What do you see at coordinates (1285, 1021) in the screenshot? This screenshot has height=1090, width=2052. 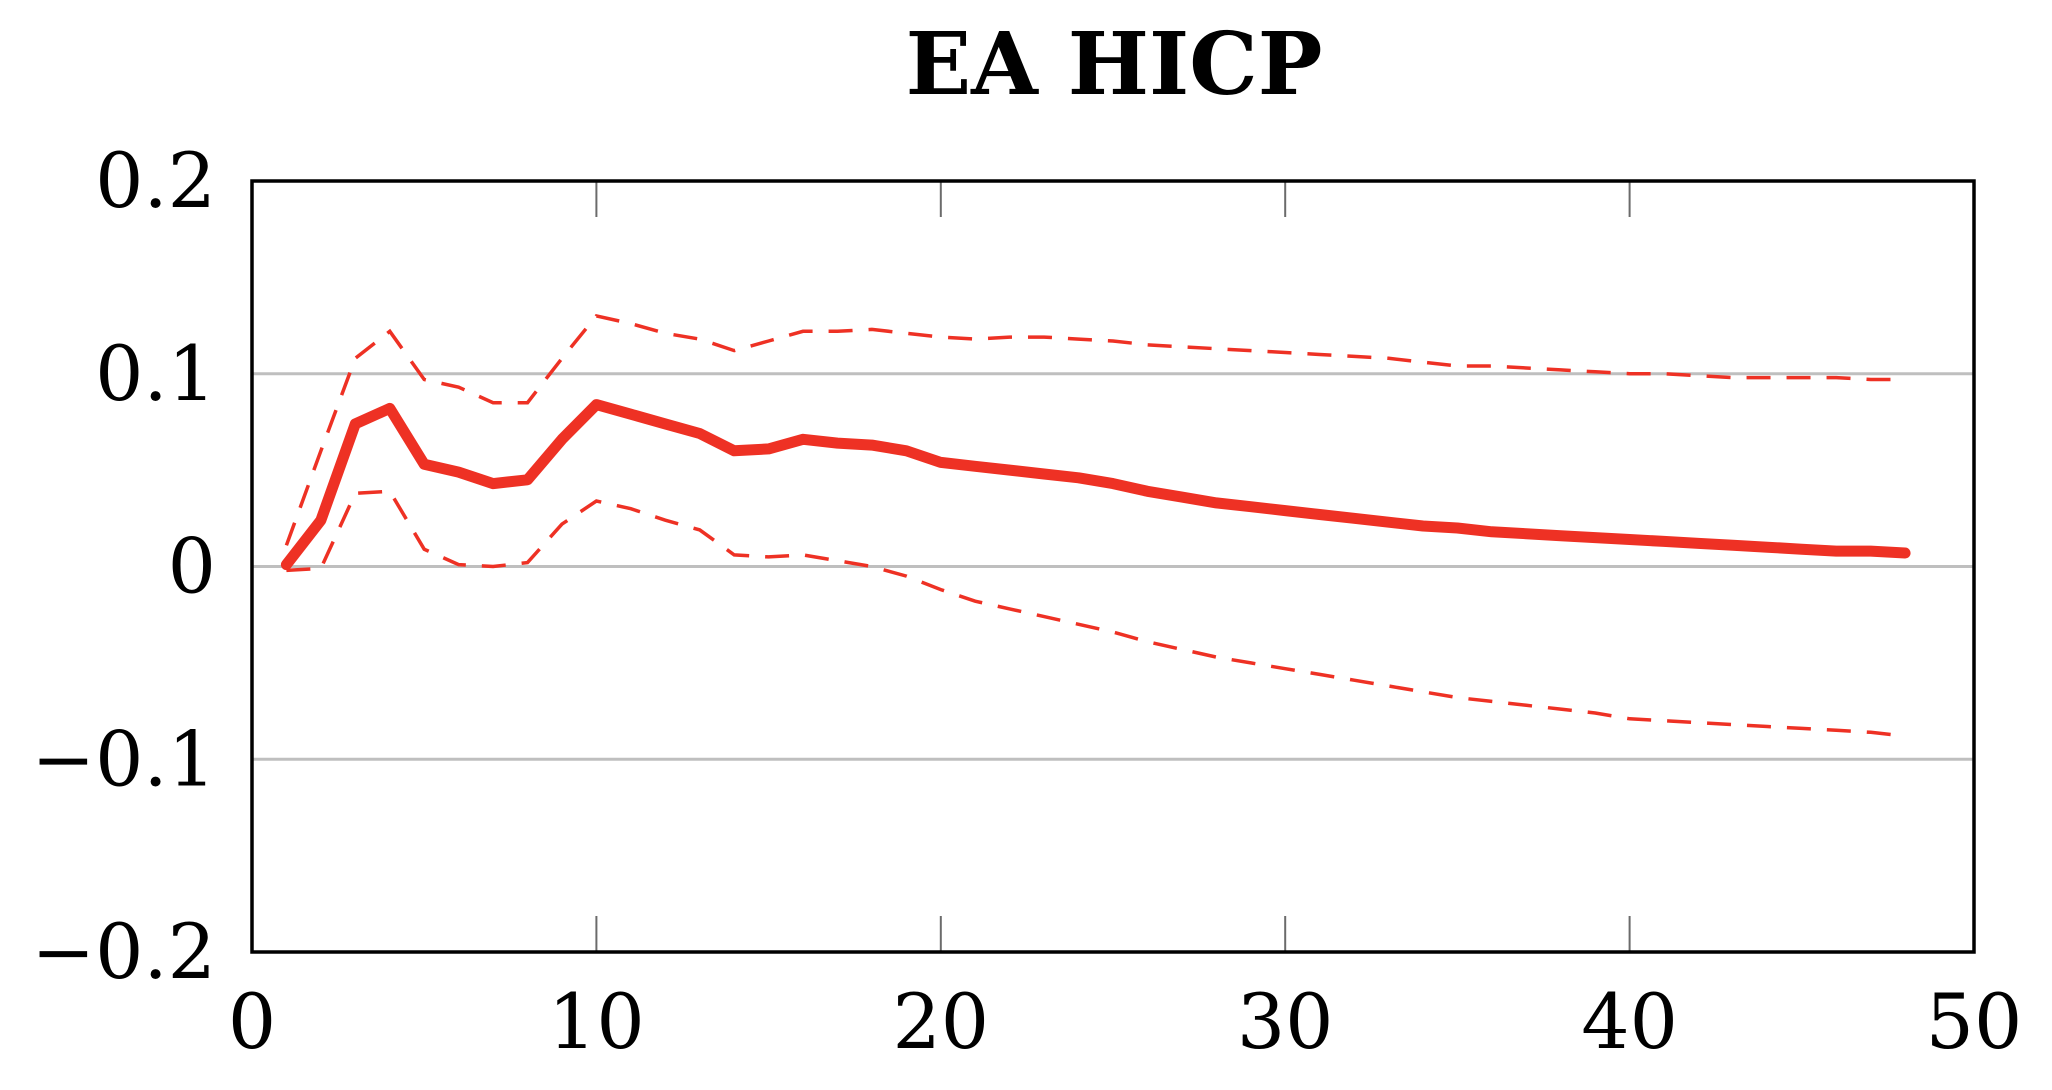 I see `x-tick-label-3: 30` at bounding box center [1285, 1021].